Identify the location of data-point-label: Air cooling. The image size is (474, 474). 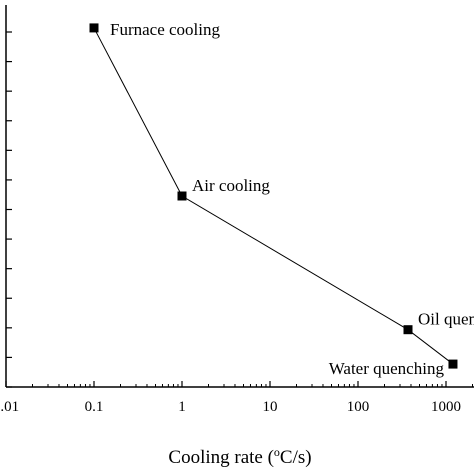
(231, 185).